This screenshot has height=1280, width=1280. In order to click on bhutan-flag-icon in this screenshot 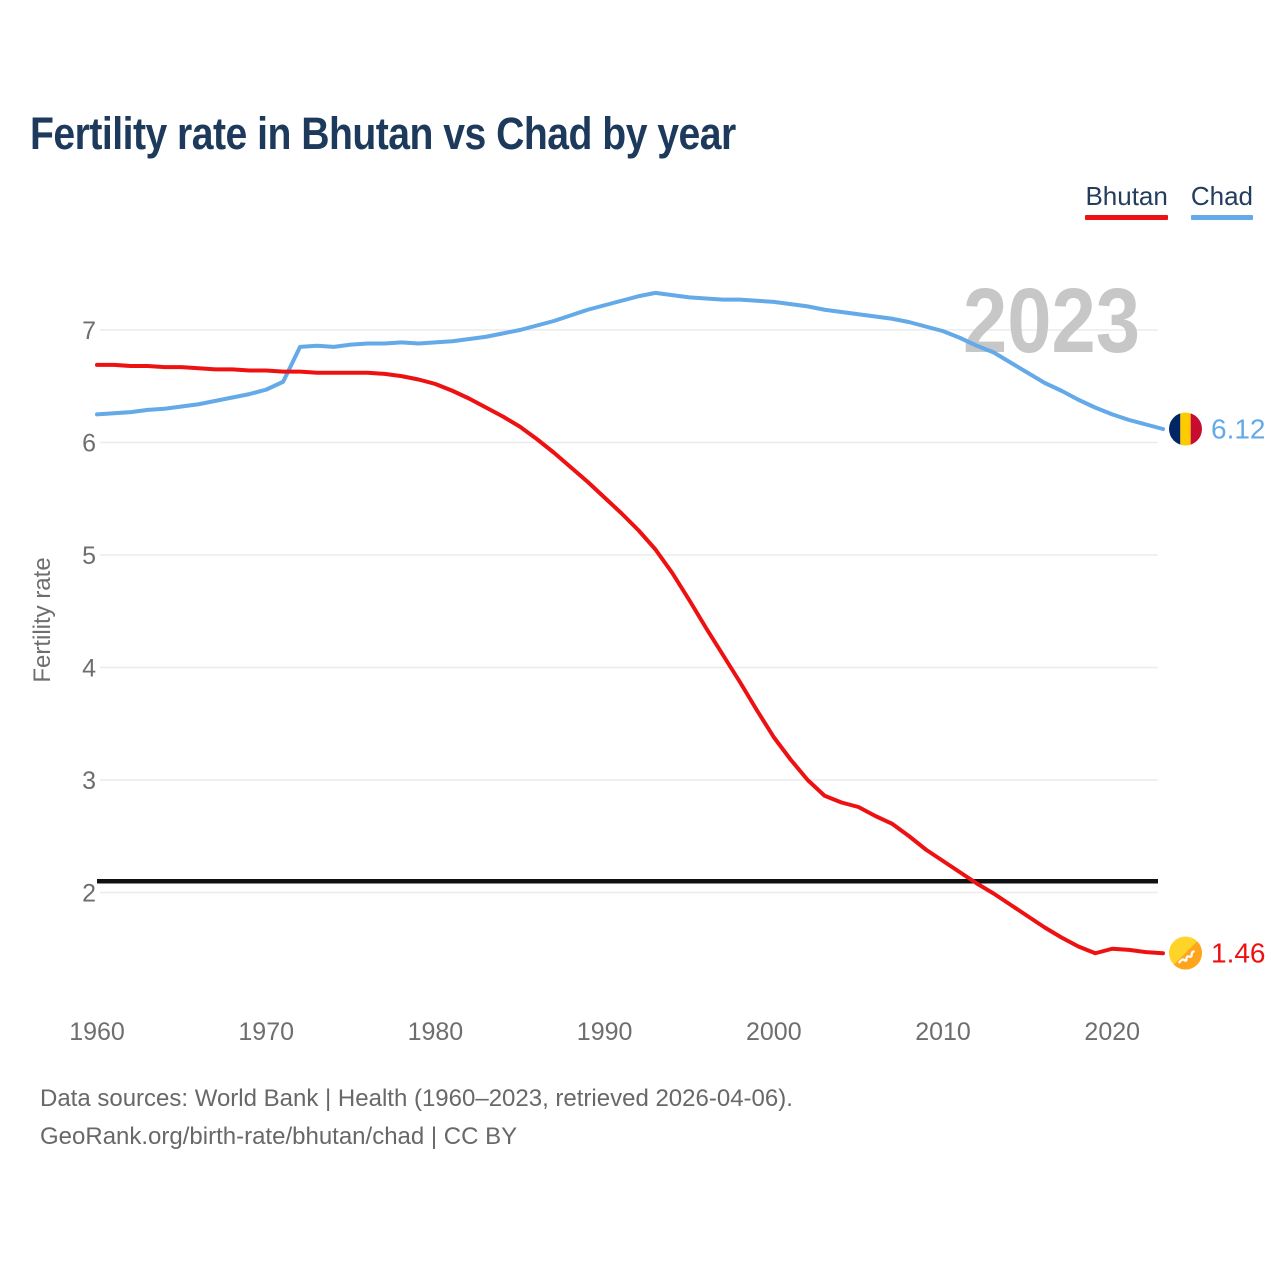, I will do `click(1185, 953)`.